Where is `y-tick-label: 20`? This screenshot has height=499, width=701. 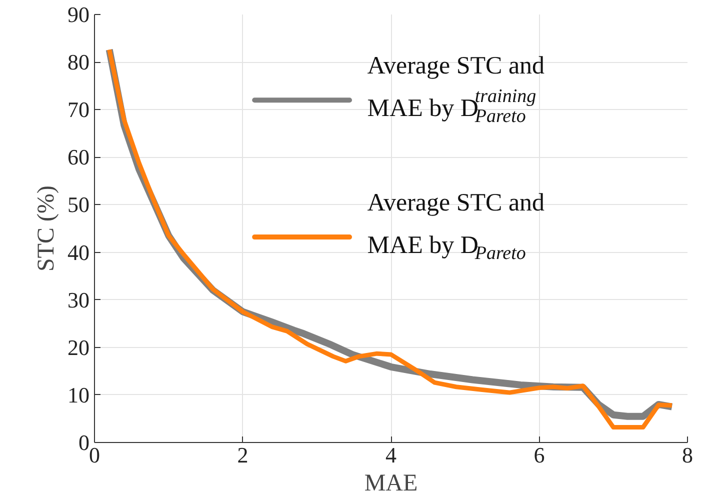
y-tick-label: 20 is located at coordinates (79, 347).